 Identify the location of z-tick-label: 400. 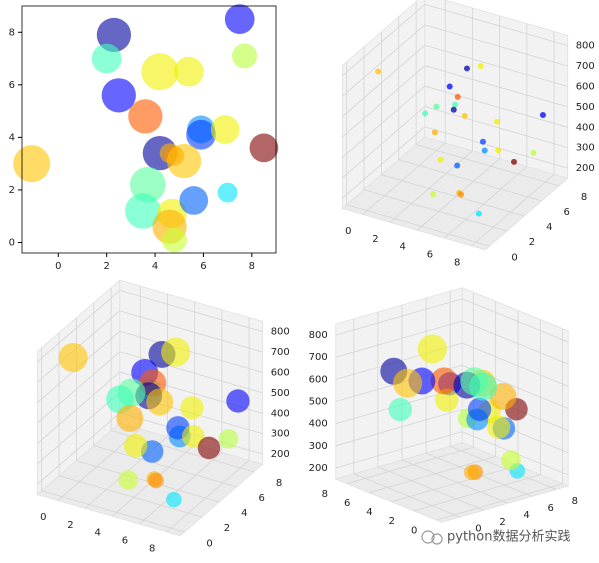
(280, 413).